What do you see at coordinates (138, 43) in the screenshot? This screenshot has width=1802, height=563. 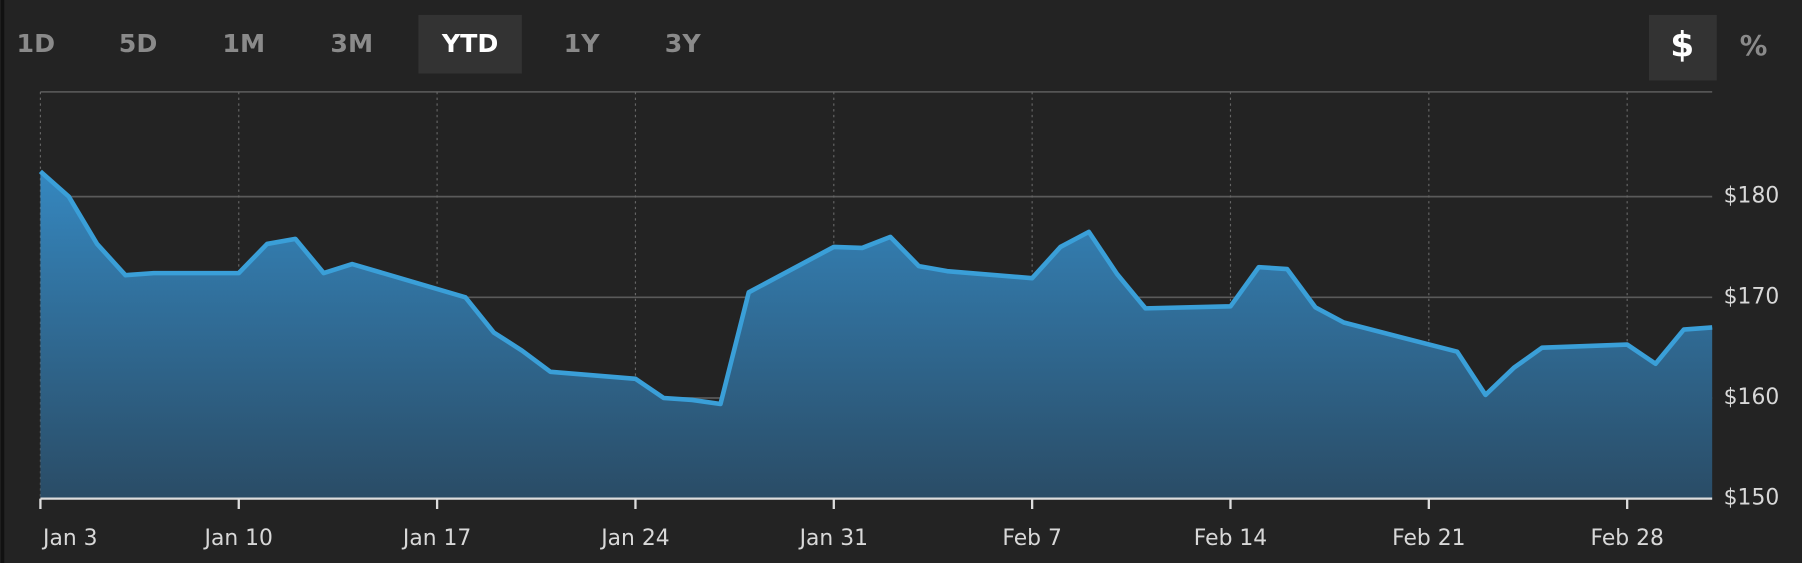 I see `range-button: 5D` at bounding box center [138, 43].